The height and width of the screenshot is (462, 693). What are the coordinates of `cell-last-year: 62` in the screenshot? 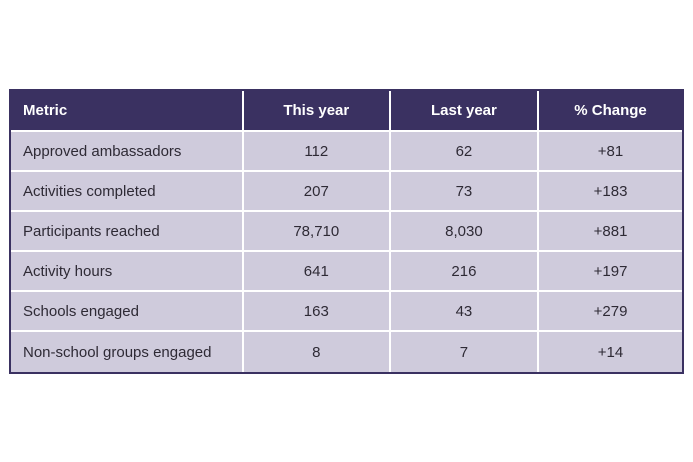 It's located at (465, 152).